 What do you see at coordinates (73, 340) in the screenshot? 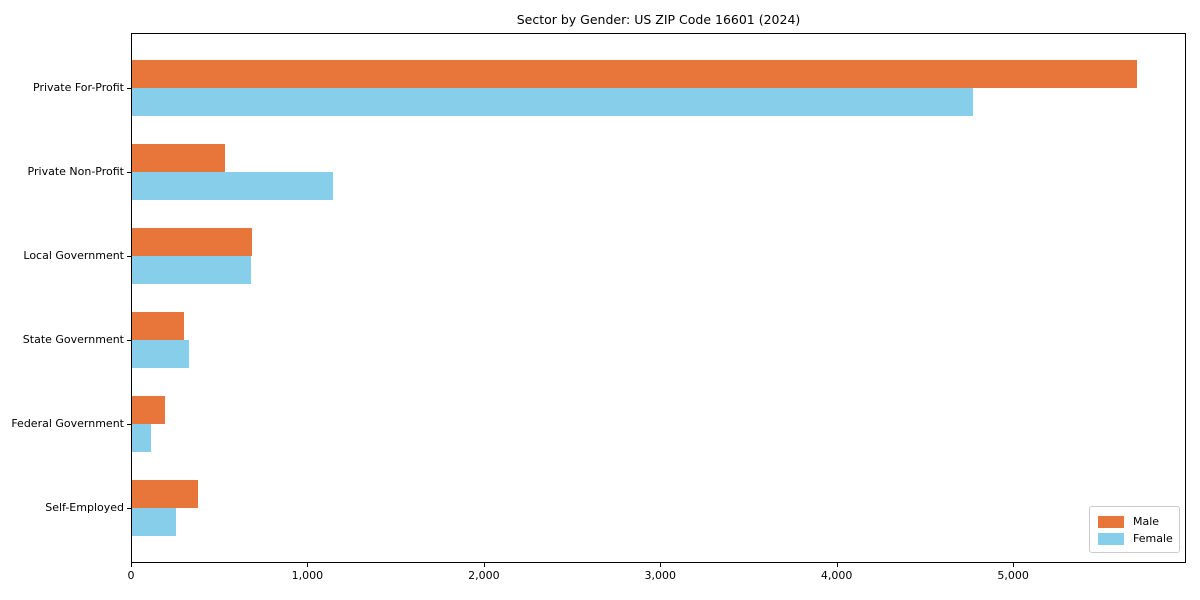
I see `category-label: State Government` at bounding box center [73, 340].